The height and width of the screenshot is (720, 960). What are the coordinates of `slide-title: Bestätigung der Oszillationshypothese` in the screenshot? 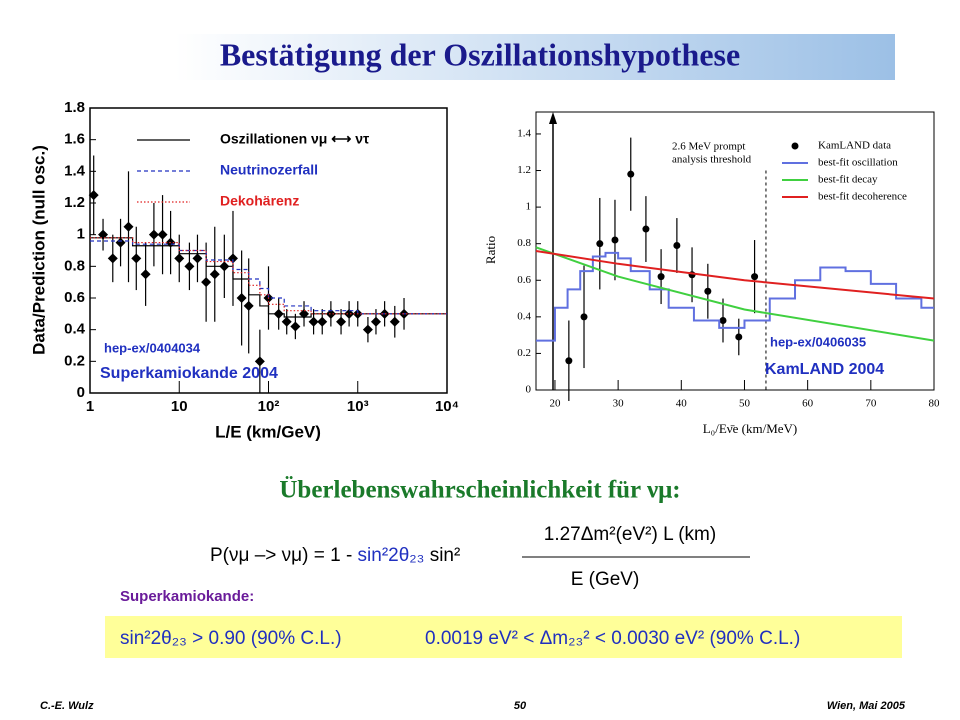 It's located at (480, 54).